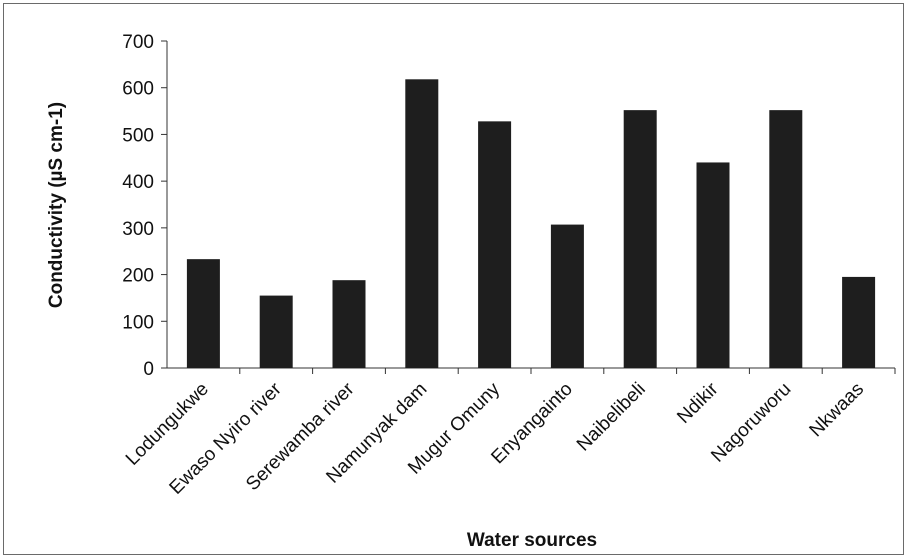 The width and height of the screenshot is (909, 560). I want to click on y-tick-label: 600, so click(138, 89).